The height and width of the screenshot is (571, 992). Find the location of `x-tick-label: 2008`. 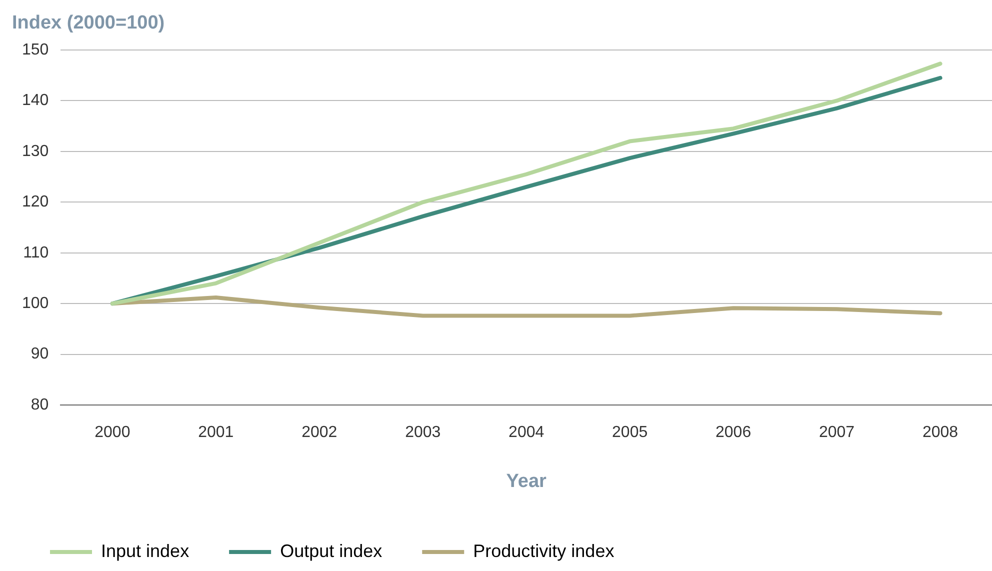

x-tick-label: 2008 is located at coordinates (940, 433).